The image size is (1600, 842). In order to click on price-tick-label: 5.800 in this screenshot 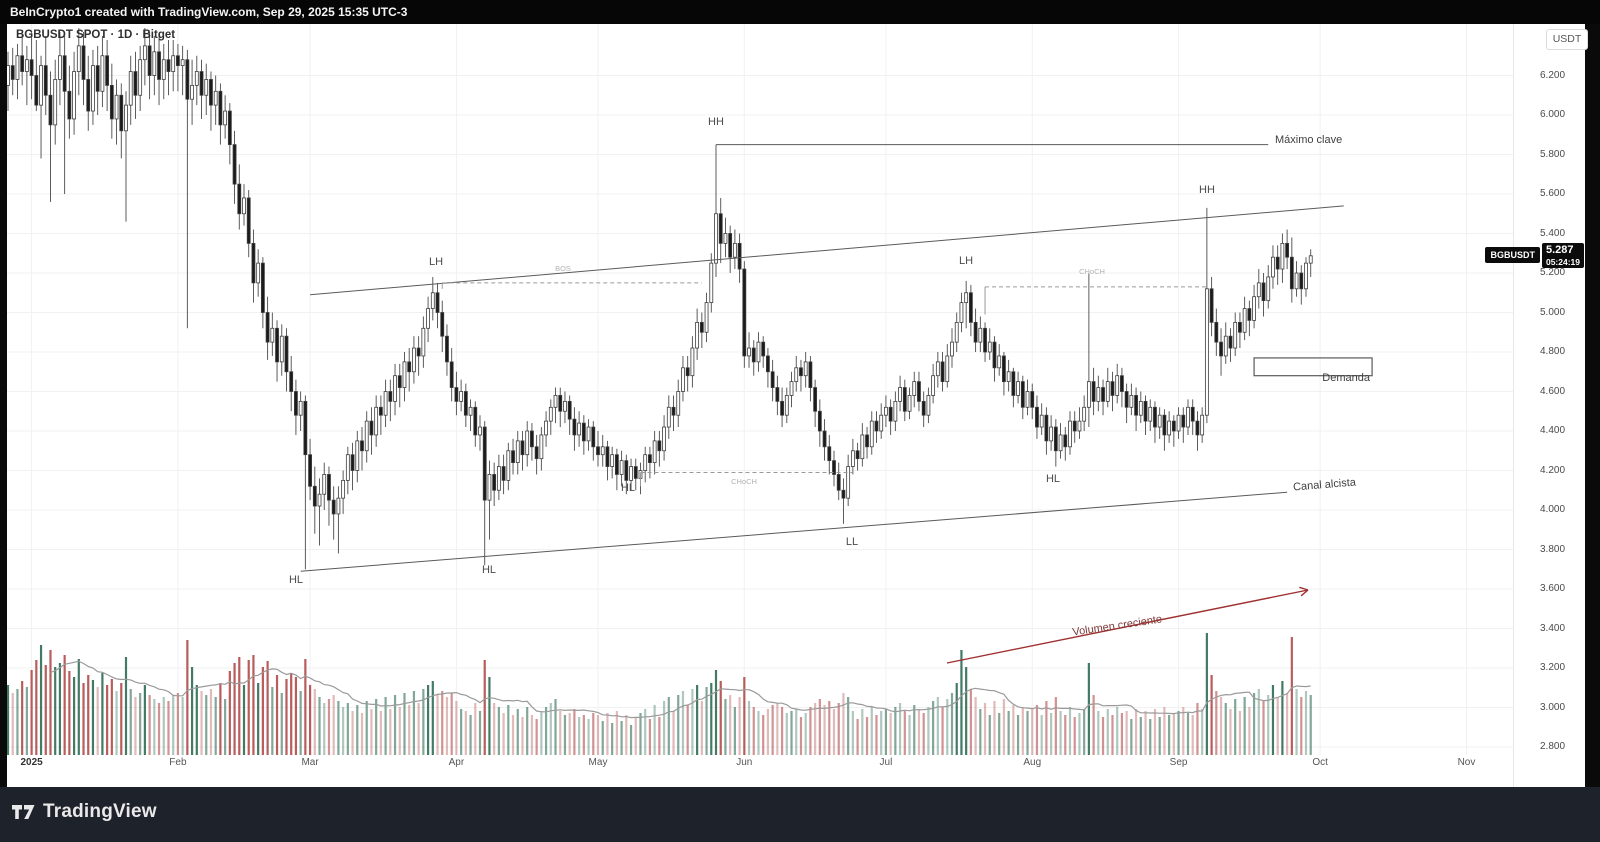, I will do `click(1553, 154)`.